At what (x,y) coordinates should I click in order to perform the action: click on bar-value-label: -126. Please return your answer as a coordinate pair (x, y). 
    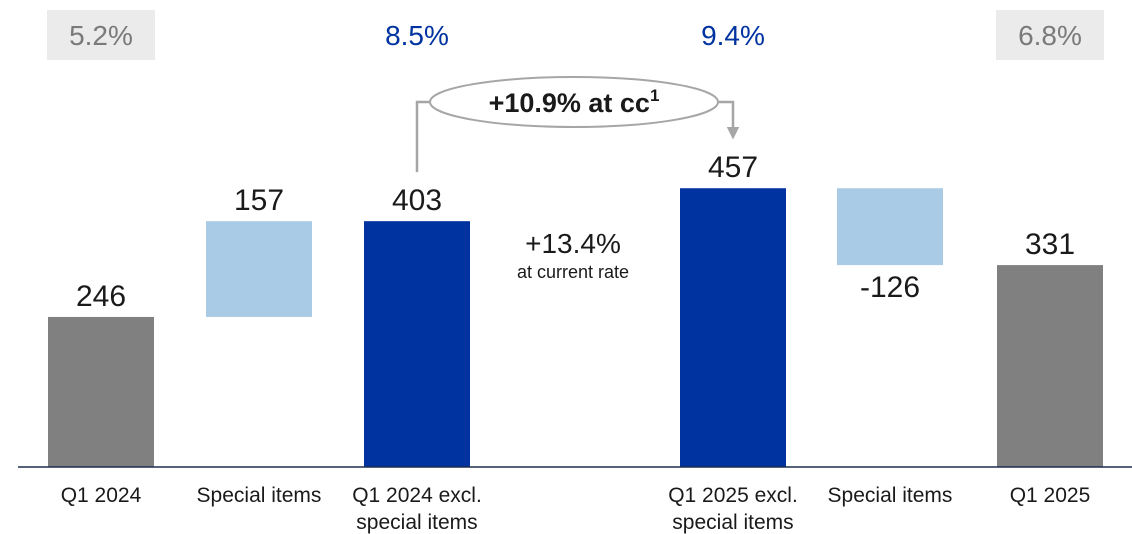
    Looking at the image, I should click on (890, 287).